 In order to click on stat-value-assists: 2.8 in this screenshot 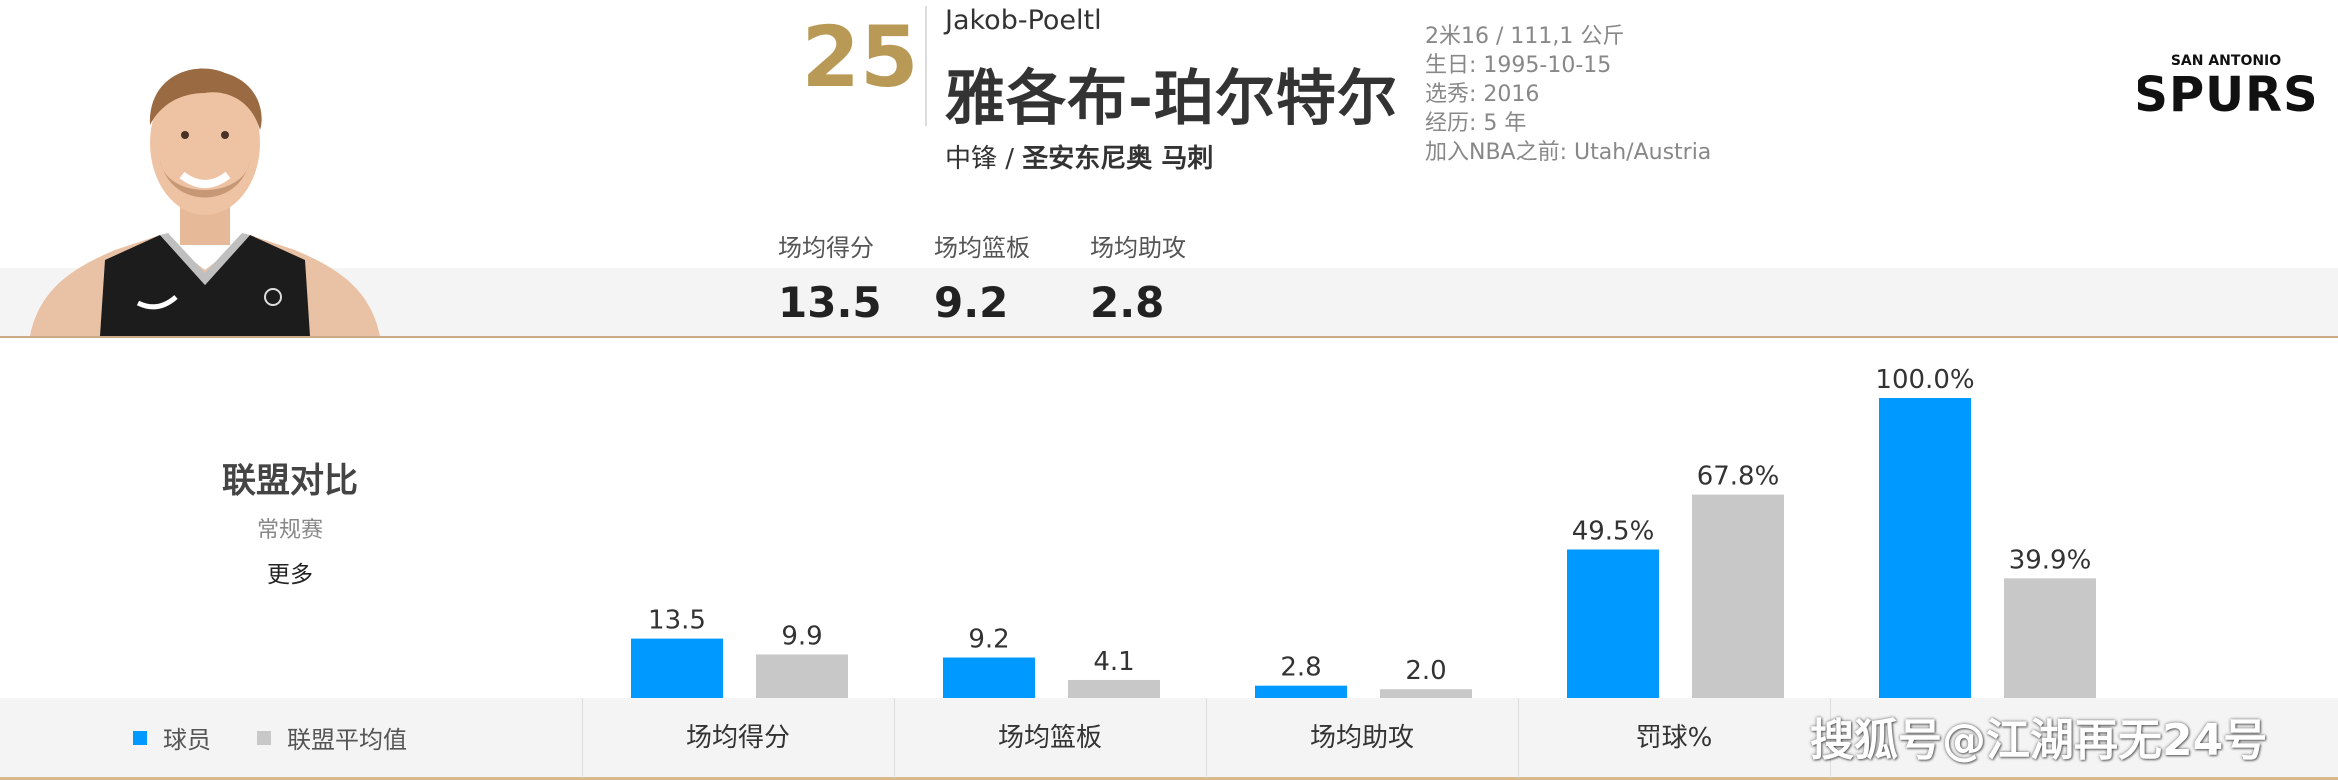, I will do `click(1127, 302)`.